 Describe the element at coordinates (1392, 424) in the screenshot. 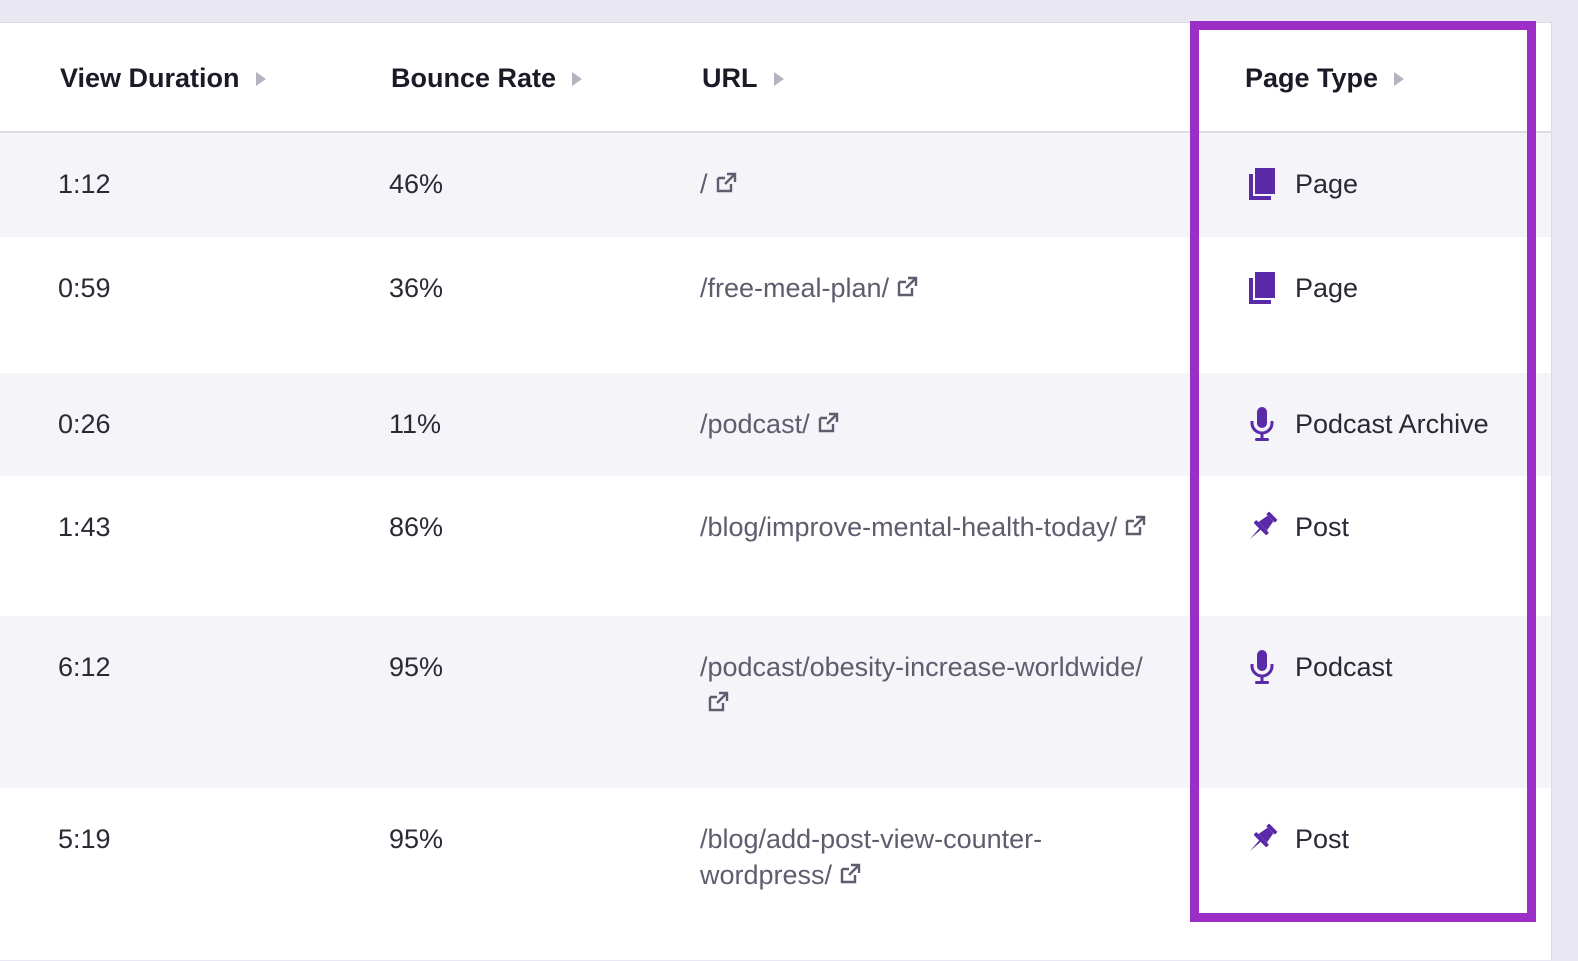

I see `page-type-label: Podcast Archive` at that location.